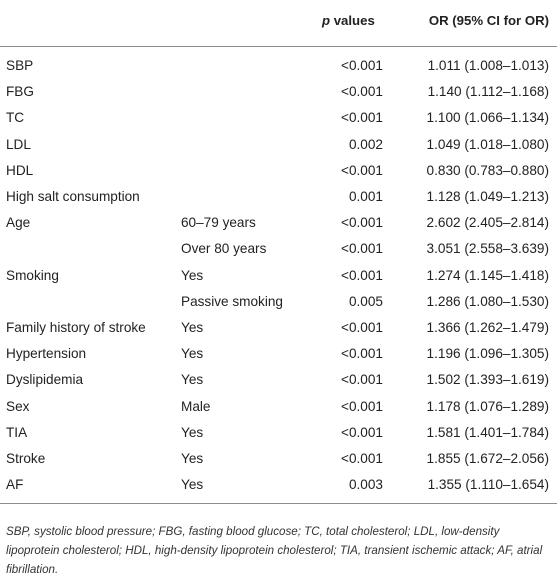  I want to click on category-cell: Passive smoking, so click(232, 301).